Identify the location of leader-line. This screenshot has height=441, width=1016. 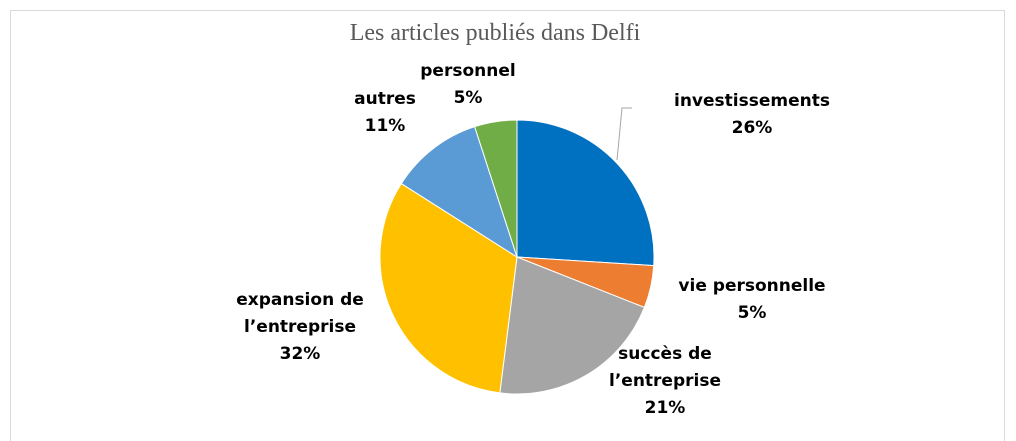
(624, 134).